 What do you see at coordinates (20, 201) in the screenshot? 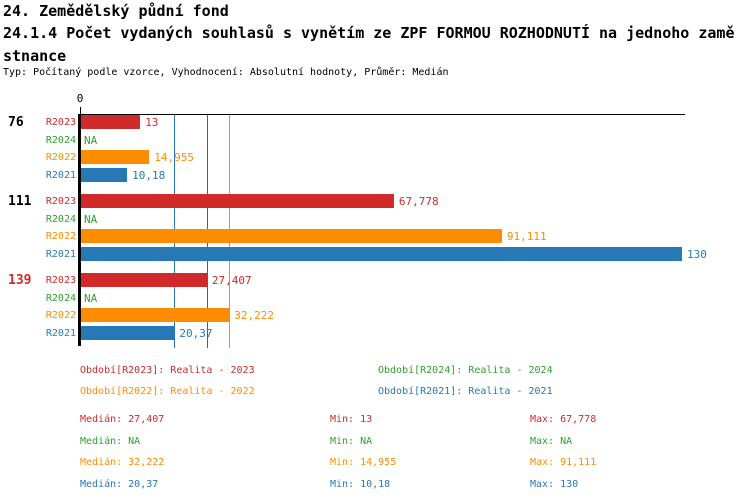
I see `group-label-111: 111` at bounding box center [20, 201].